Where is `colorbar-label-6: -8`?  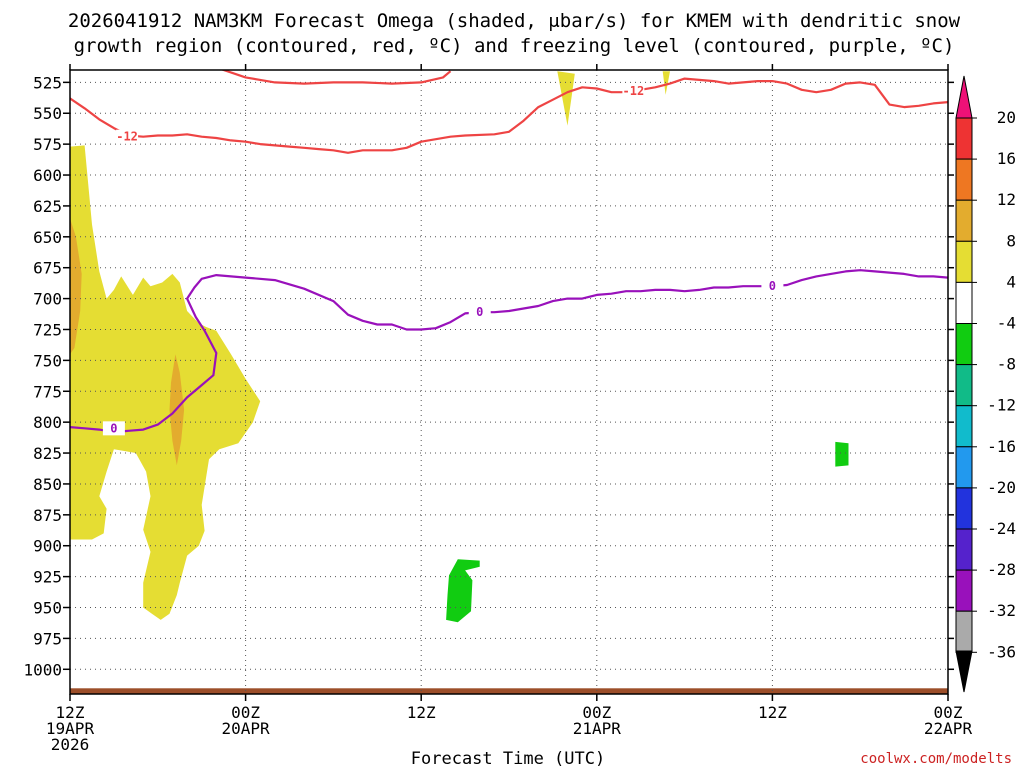 colorbar-label-6: -8 is located at coordinates (1006, 364).